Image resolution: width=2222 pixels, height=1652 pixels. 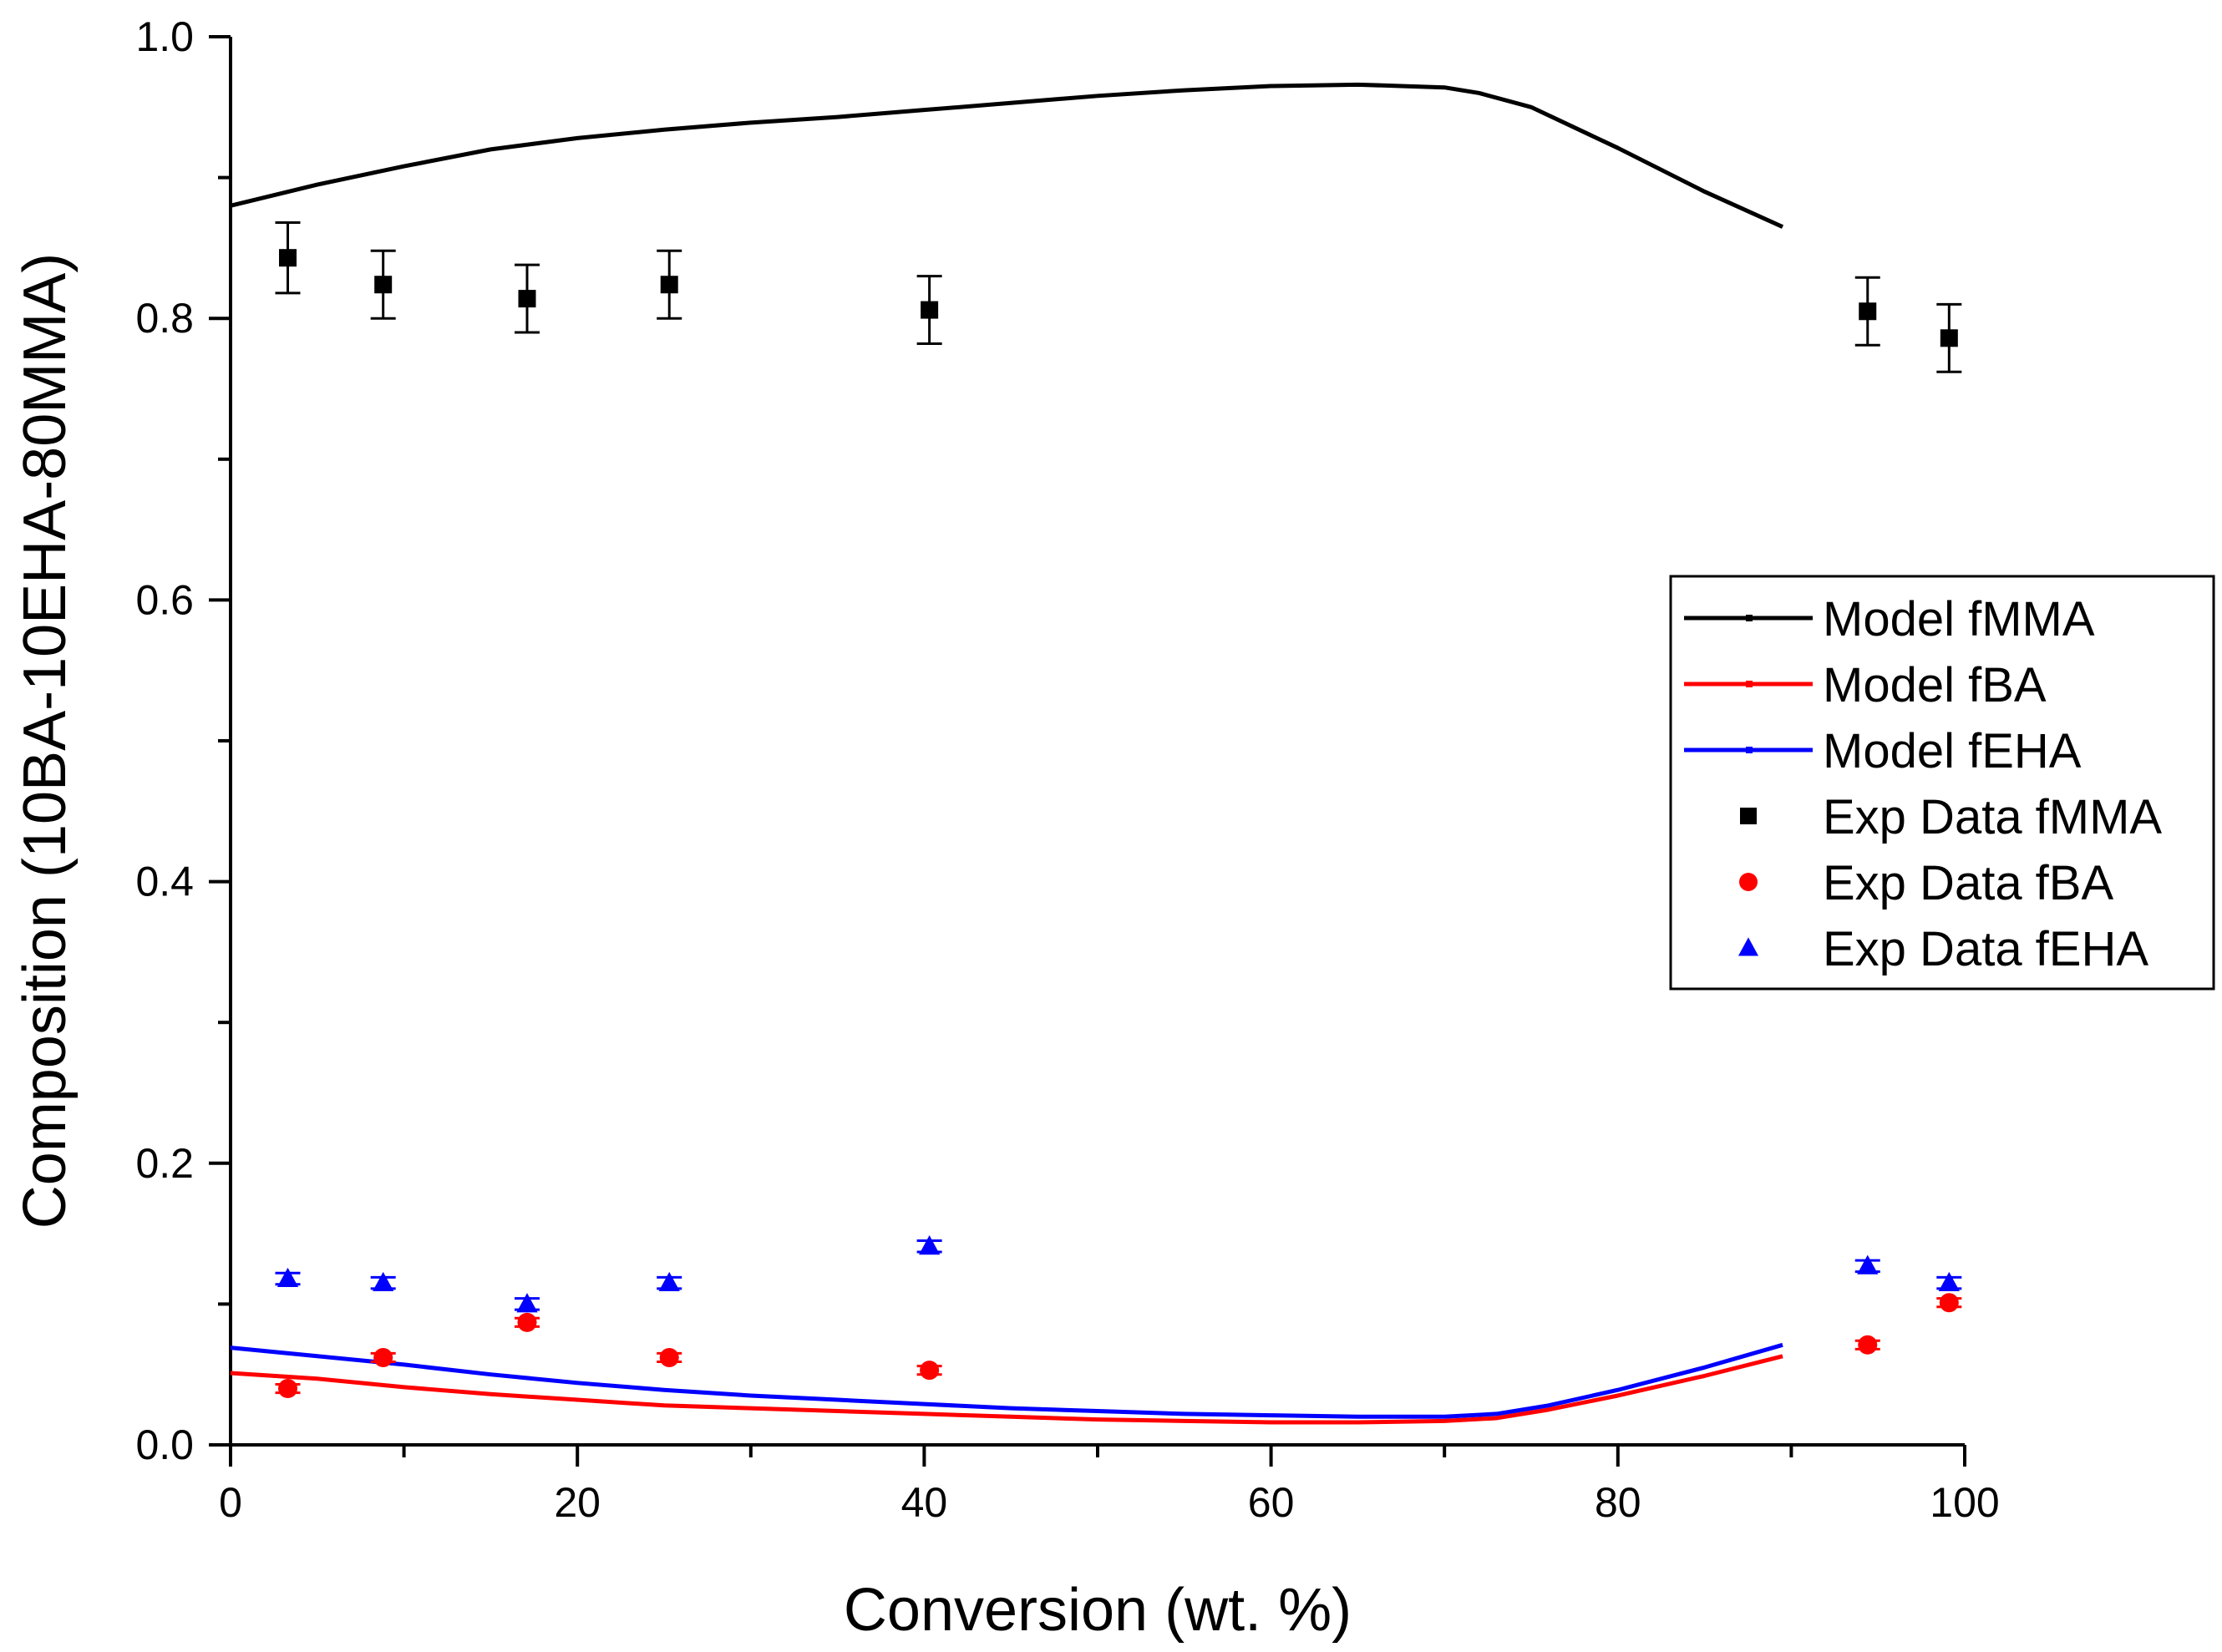 I want to click on x-tick-label: 40, so click(x=924, y=1502).